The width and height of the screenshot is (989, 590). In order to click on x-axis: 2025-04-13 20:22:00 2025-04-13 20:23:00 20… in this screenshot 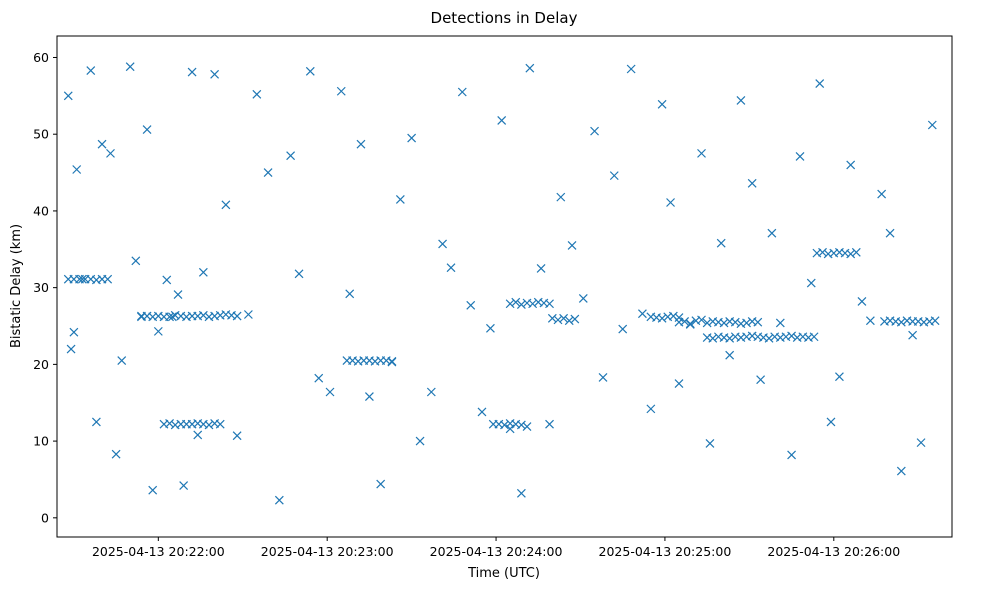, I will do `click(496, 548)`.